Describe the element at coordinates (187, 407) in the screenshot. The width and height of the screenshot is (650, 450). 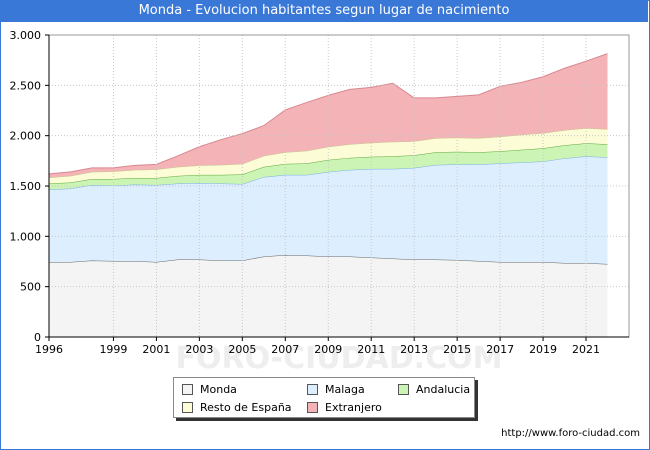
I see `legend-swatch-resto-espana` at that location.